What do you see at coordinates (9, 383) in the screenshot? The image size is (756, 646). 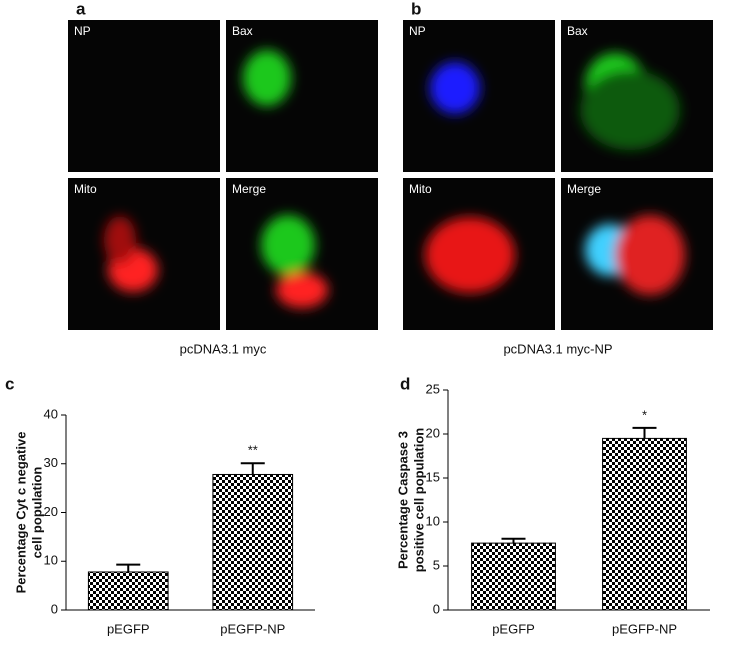 I see `panel-label: c` at bounding box center [9, 383].